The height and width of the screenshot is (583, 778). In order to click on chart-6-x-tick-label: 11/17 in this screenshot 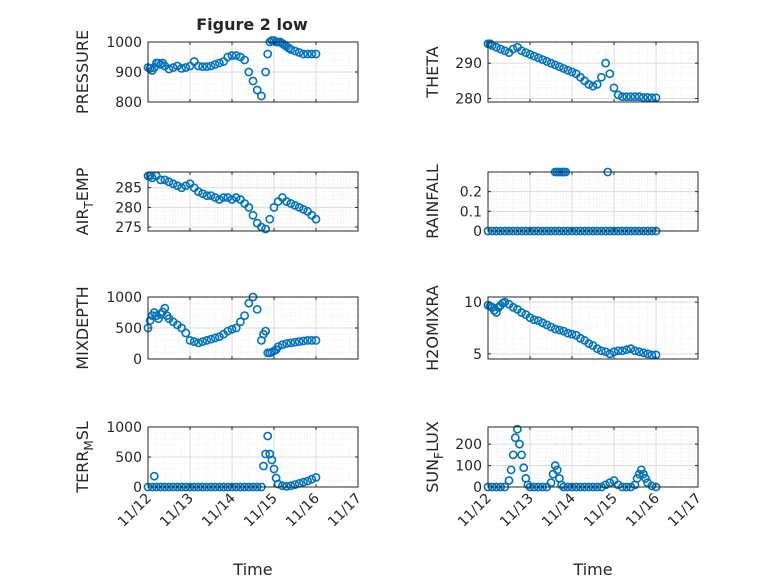, I will do `click(345, 511)`.